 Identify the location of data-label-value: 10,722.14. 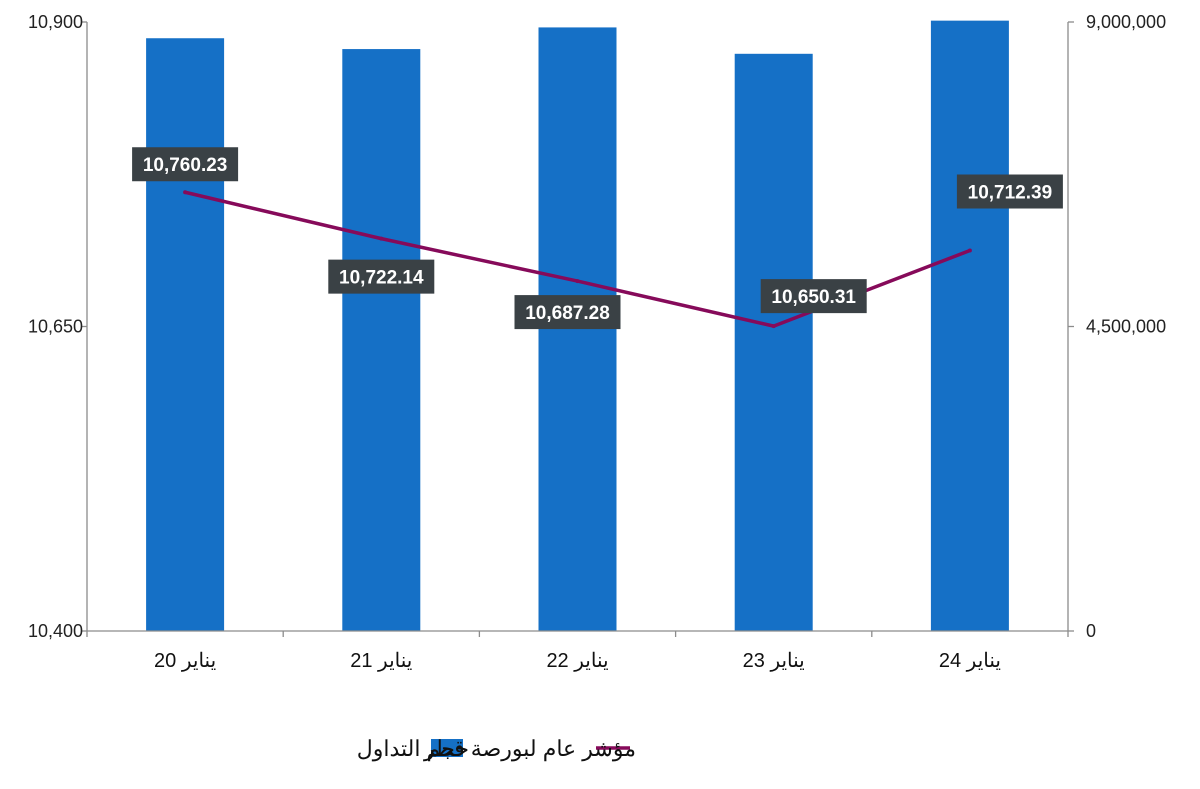
(381, 278).